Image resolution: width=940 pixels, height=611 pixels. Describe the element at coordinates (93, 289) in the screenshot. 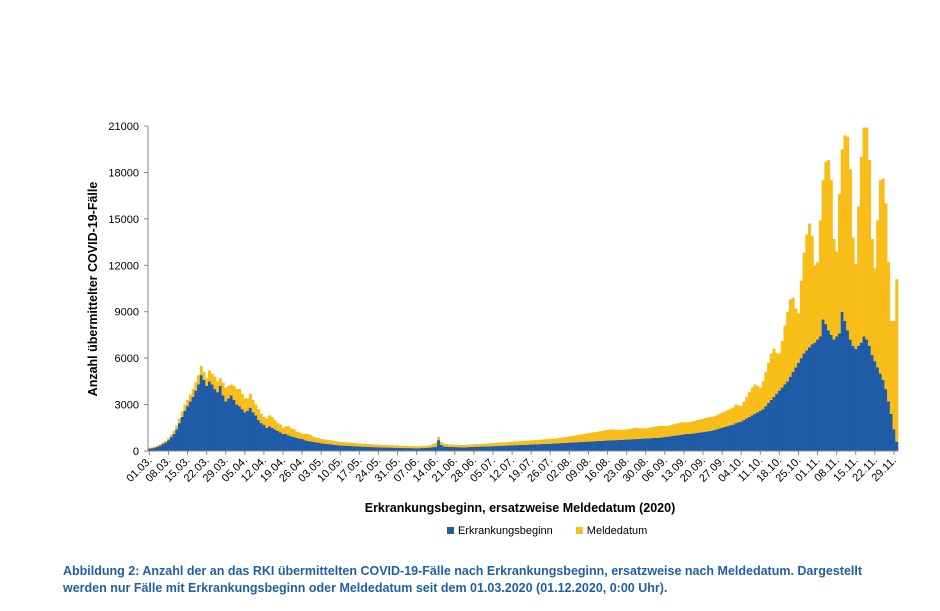

I see `y-axis-label: Anzahl übermittelter COVID-19-Fälle` at that location.